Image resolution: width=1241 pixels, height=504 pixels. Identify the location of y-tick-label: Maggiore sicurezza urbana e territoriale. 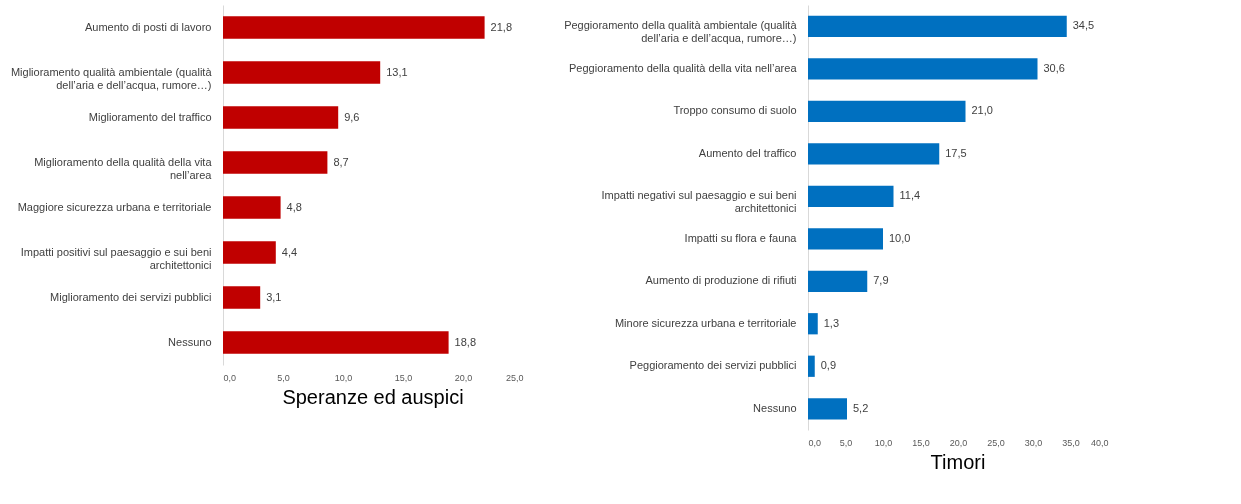
(114, 206).